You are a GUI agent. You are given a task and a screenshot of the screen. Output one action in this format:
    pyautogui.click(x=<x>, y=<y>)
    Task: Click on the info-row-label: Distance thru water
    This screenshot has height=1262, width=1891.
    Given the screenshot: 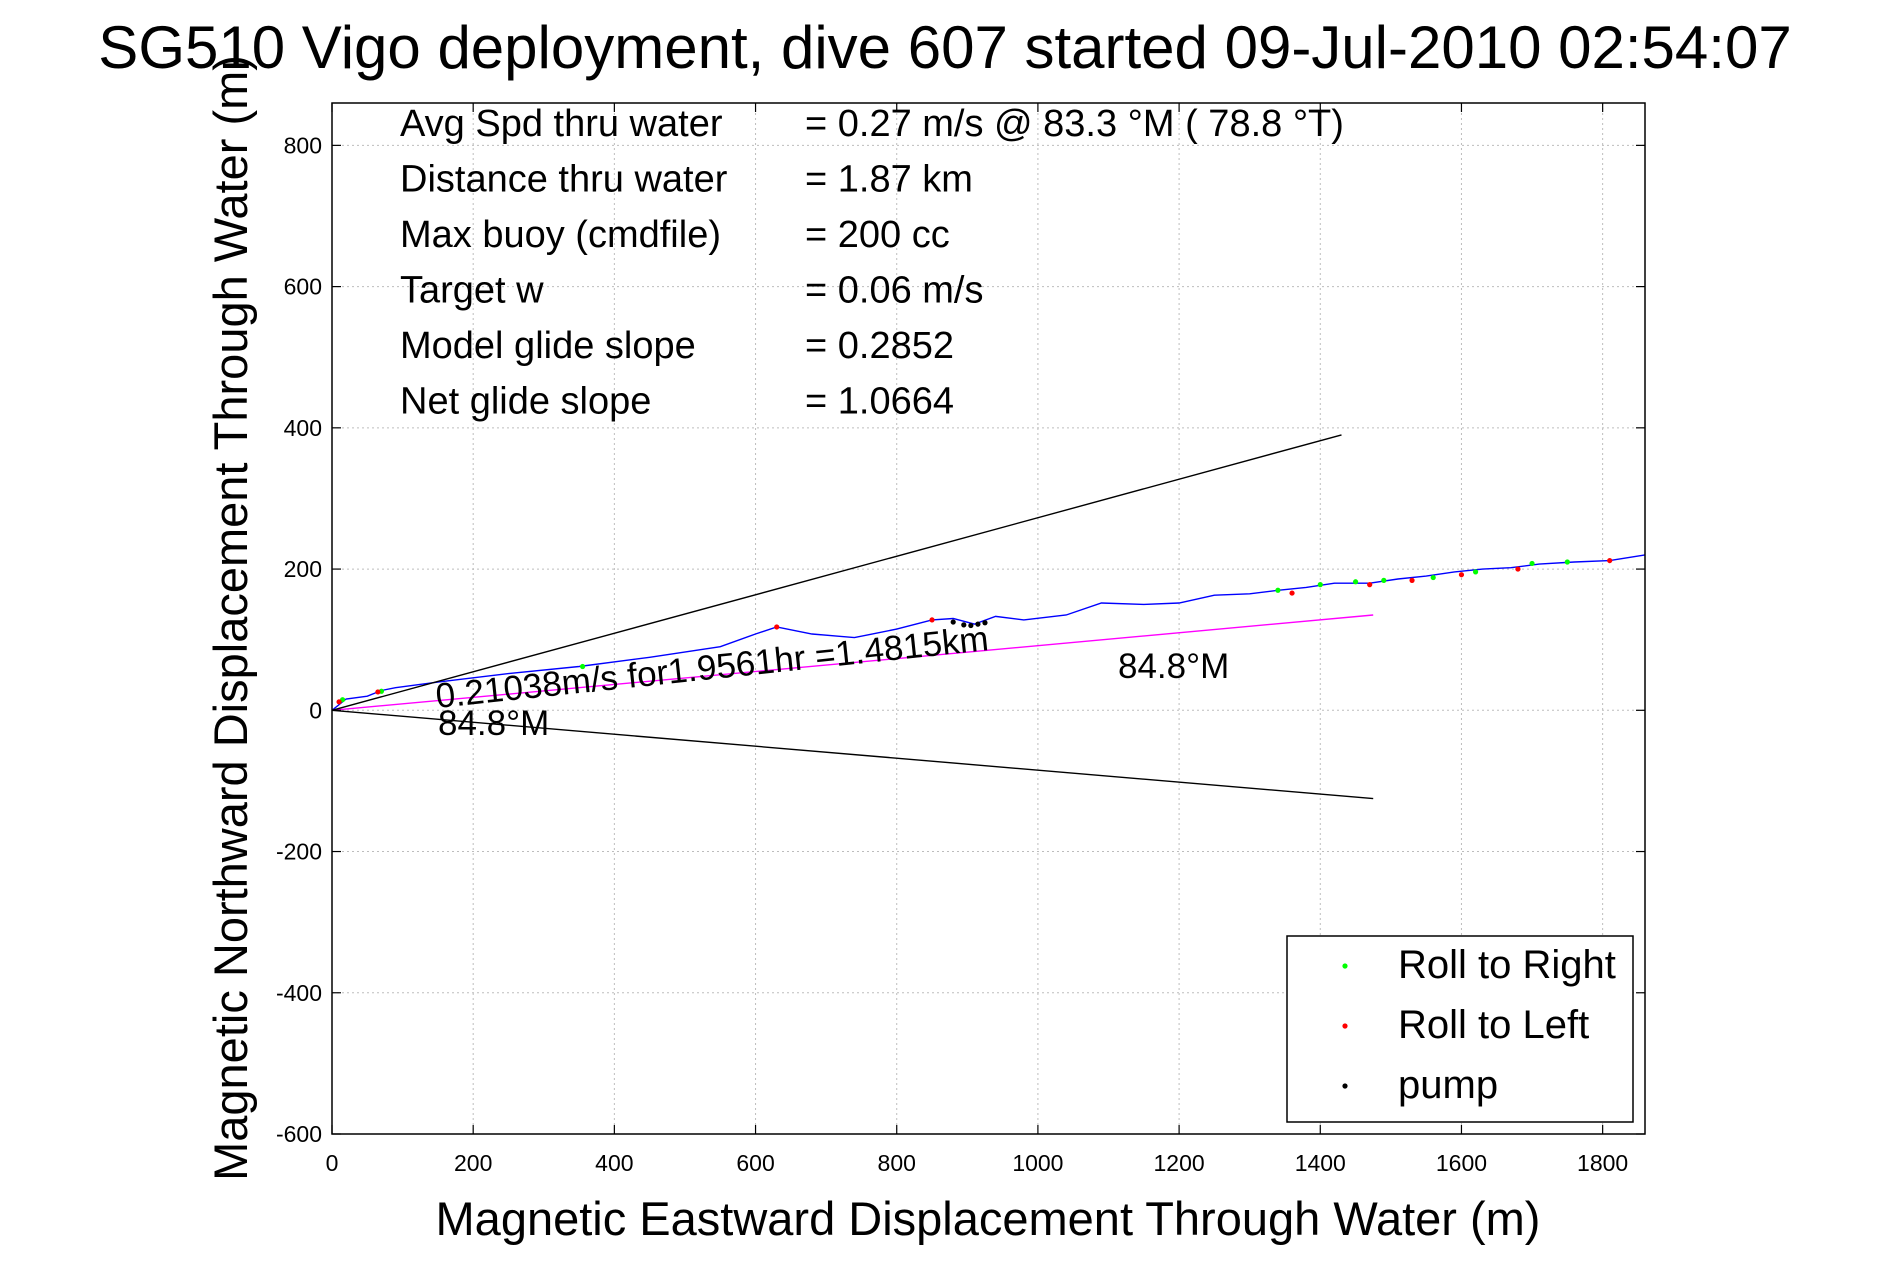 What is the action you would take?
    pyautogui.click(x=564, y=180)
    